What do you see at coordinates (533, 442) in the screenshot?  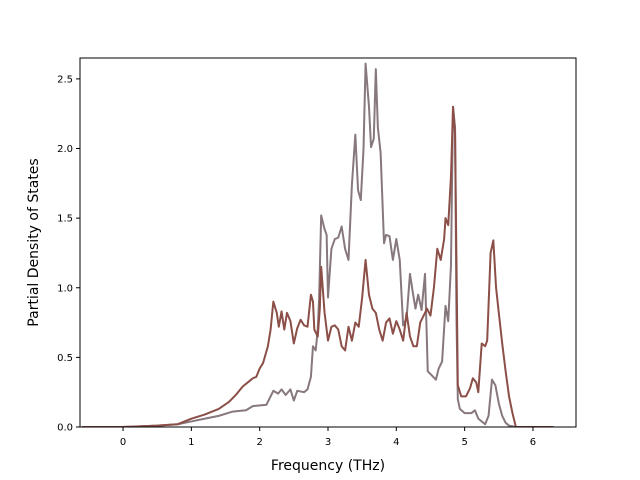 I see `x-tick-label: 6` at bounding box center [533, 442].